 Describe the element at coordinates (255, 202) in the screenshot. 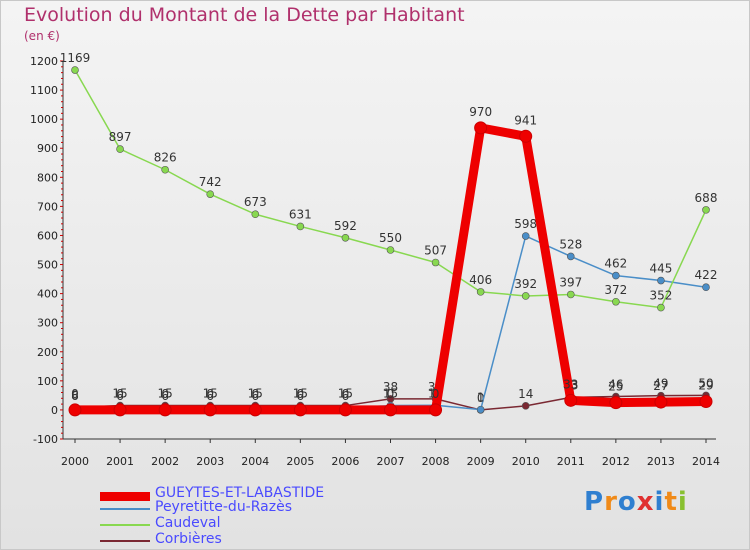

I see `data-label: 673` at that location.